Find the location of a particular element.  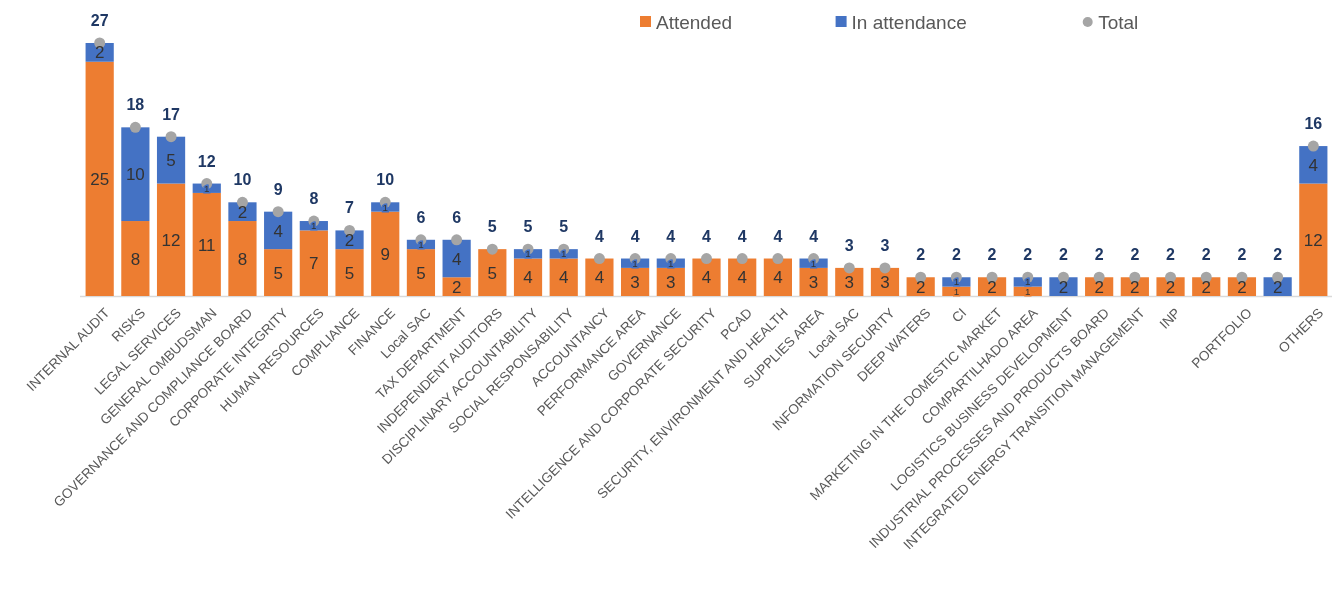

data-label: 18 is located at coordinates (135, 105).